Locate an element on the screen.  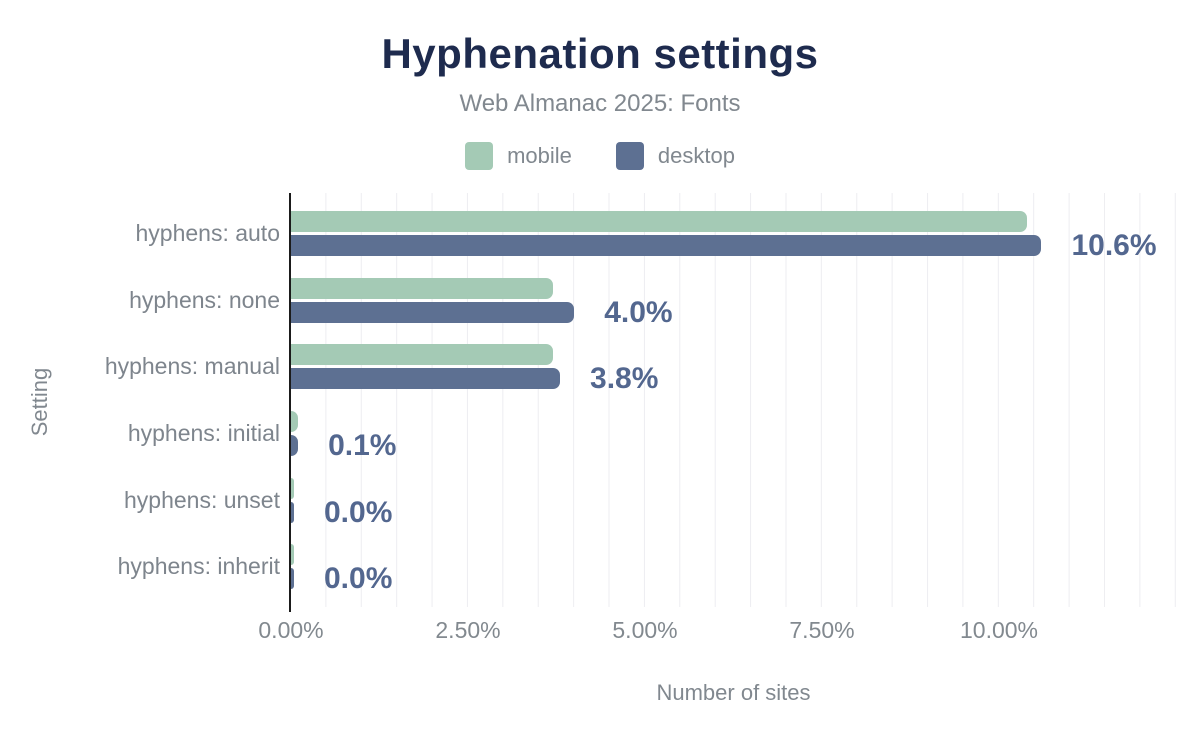
bar-line-mobile-hyphens-inherit is located at coordinates (733, 555).